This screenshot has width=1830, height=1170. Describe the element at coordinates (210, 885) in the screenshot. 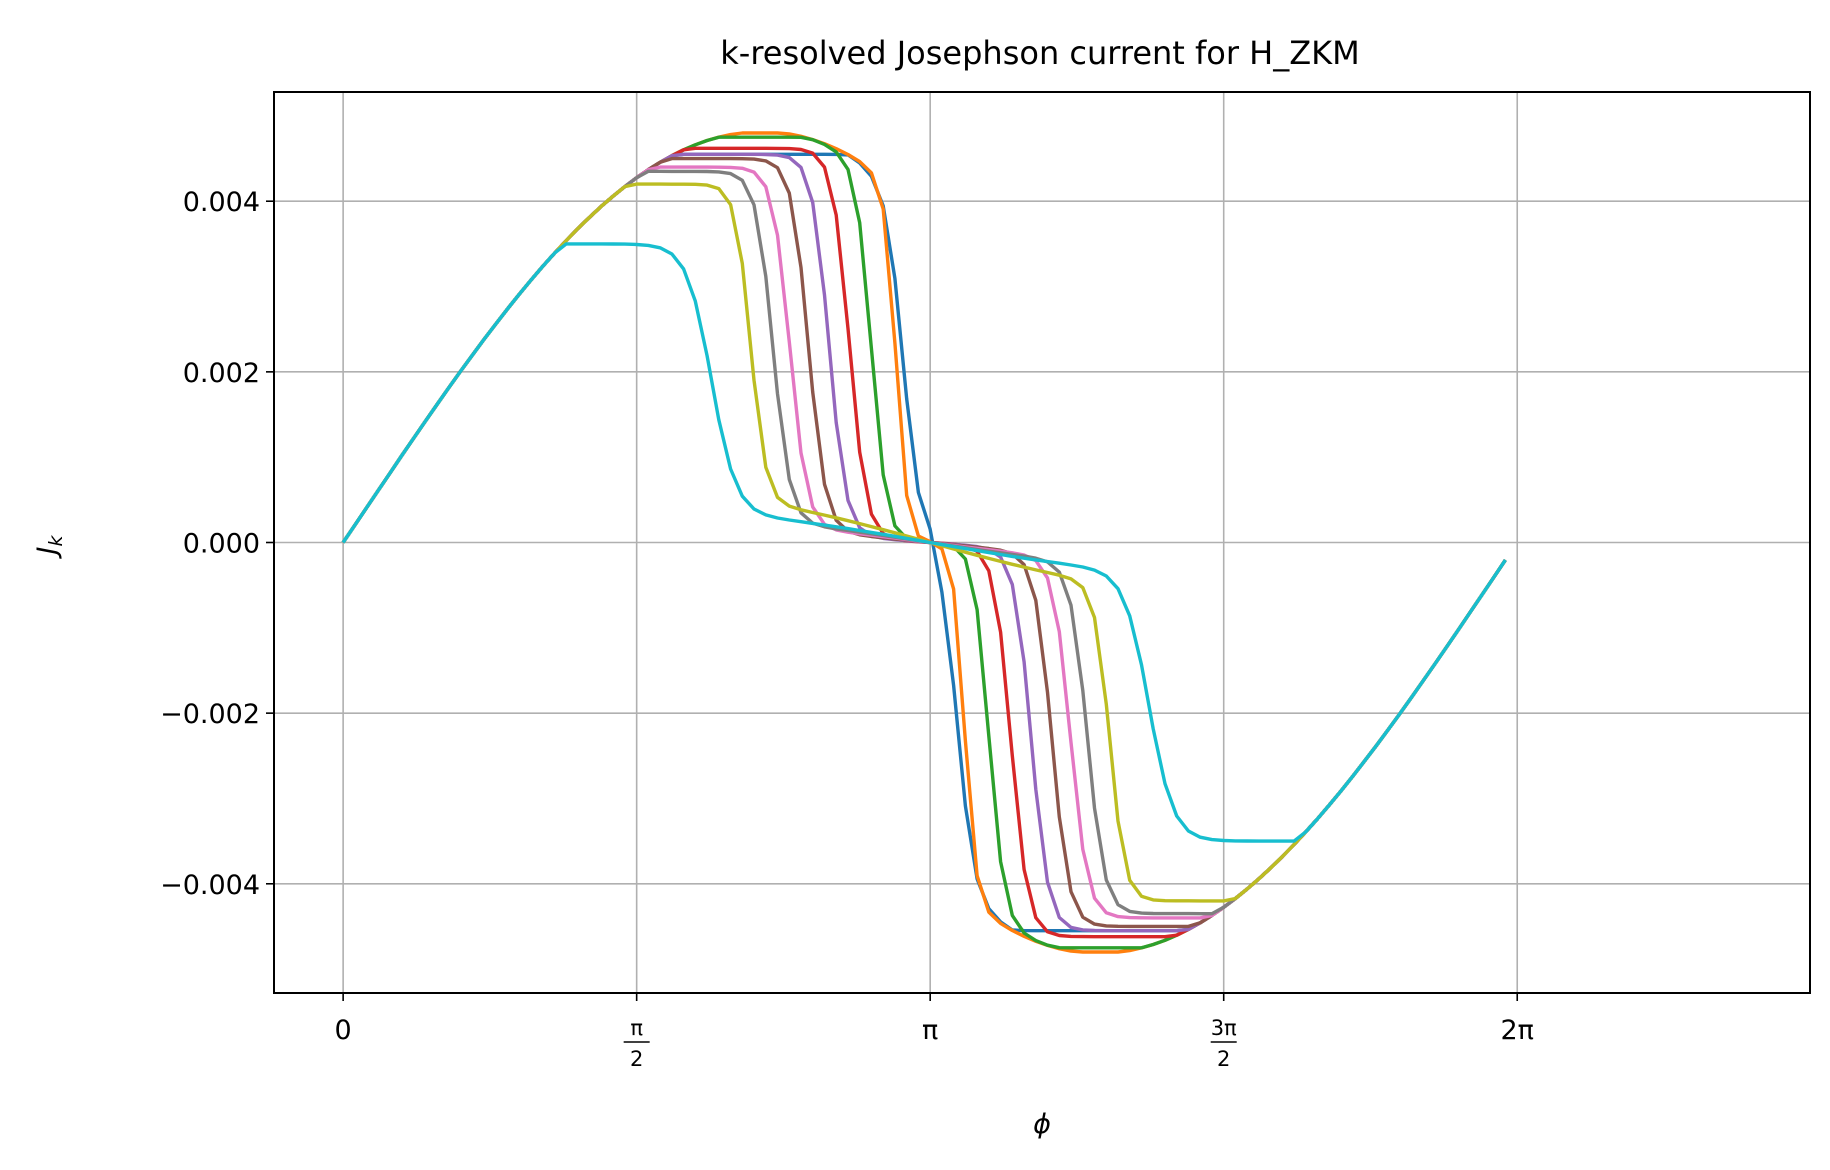

I see `y-tick-label: −0.004` at that location.